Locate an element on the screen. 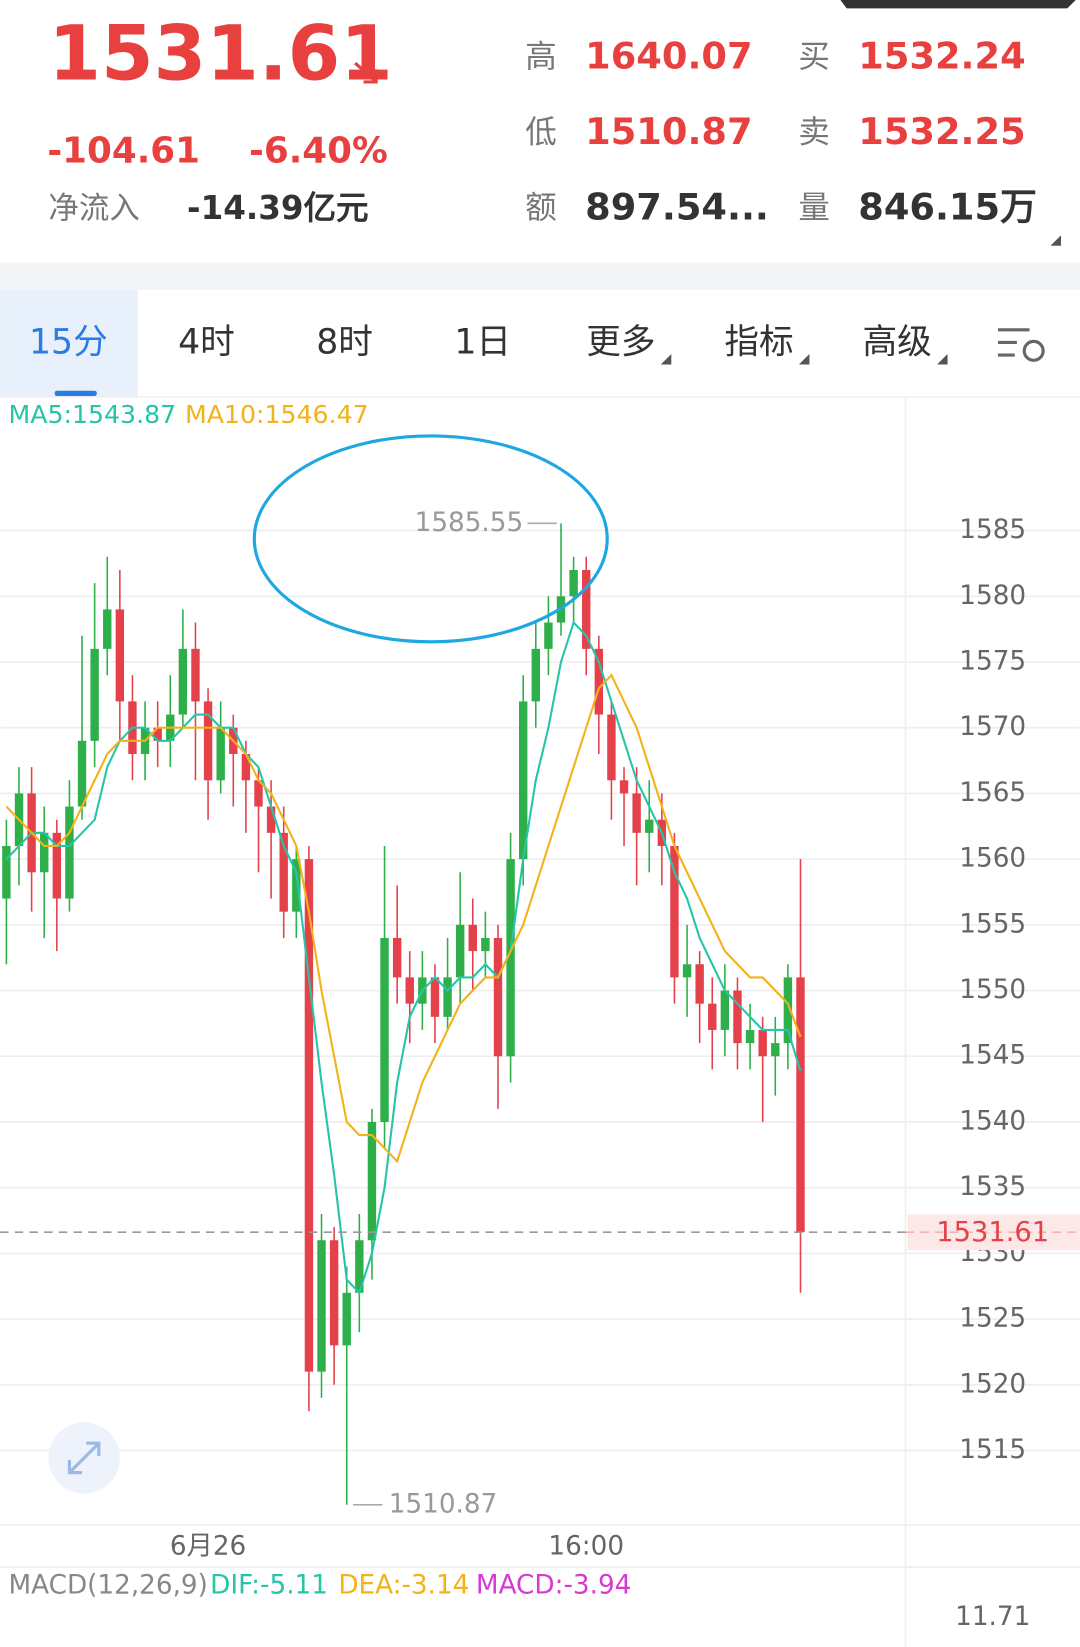  y-tick-label: 1565 is located at coordinates (992, 793).